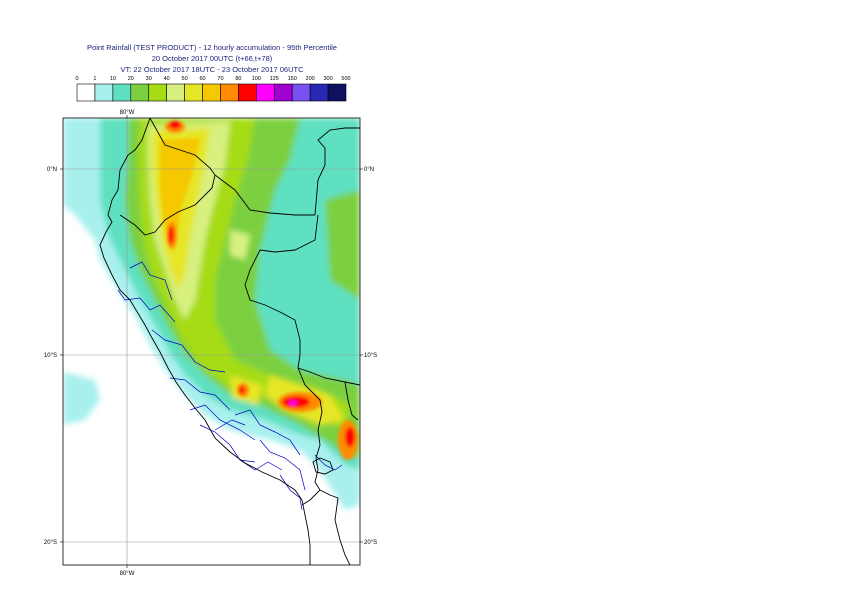  Describe the element at coordinates (50, 356) in the screenshot. I see `lat-label-left-10s: 10°S` at that location.